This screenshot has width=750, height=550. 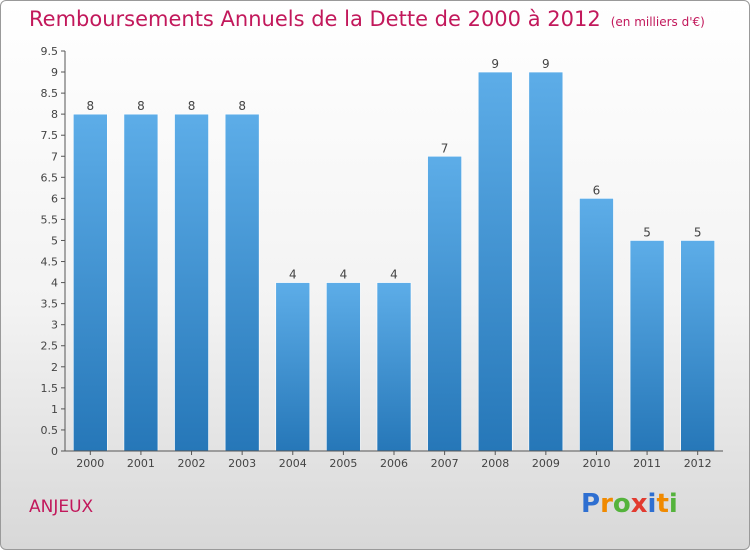 I want to click on x-tick-label: 2010, so click(x=596, y=463).